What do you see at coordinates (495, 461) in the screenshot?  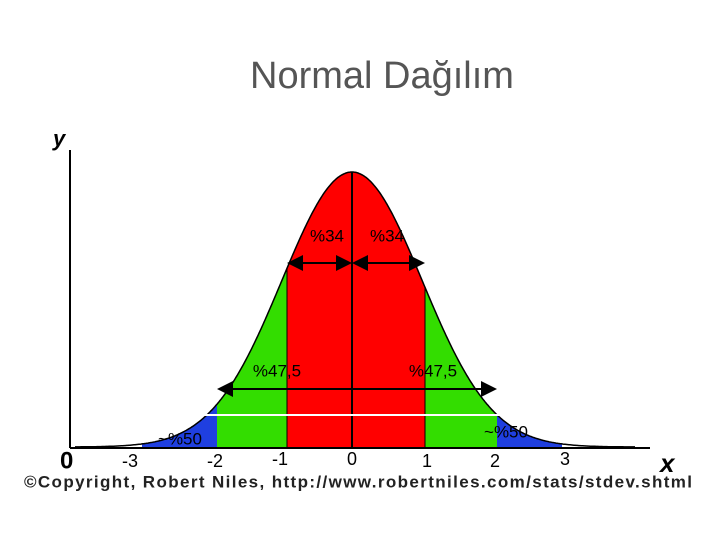 I see `tick-label: 2` at bounding box center [495, 461].